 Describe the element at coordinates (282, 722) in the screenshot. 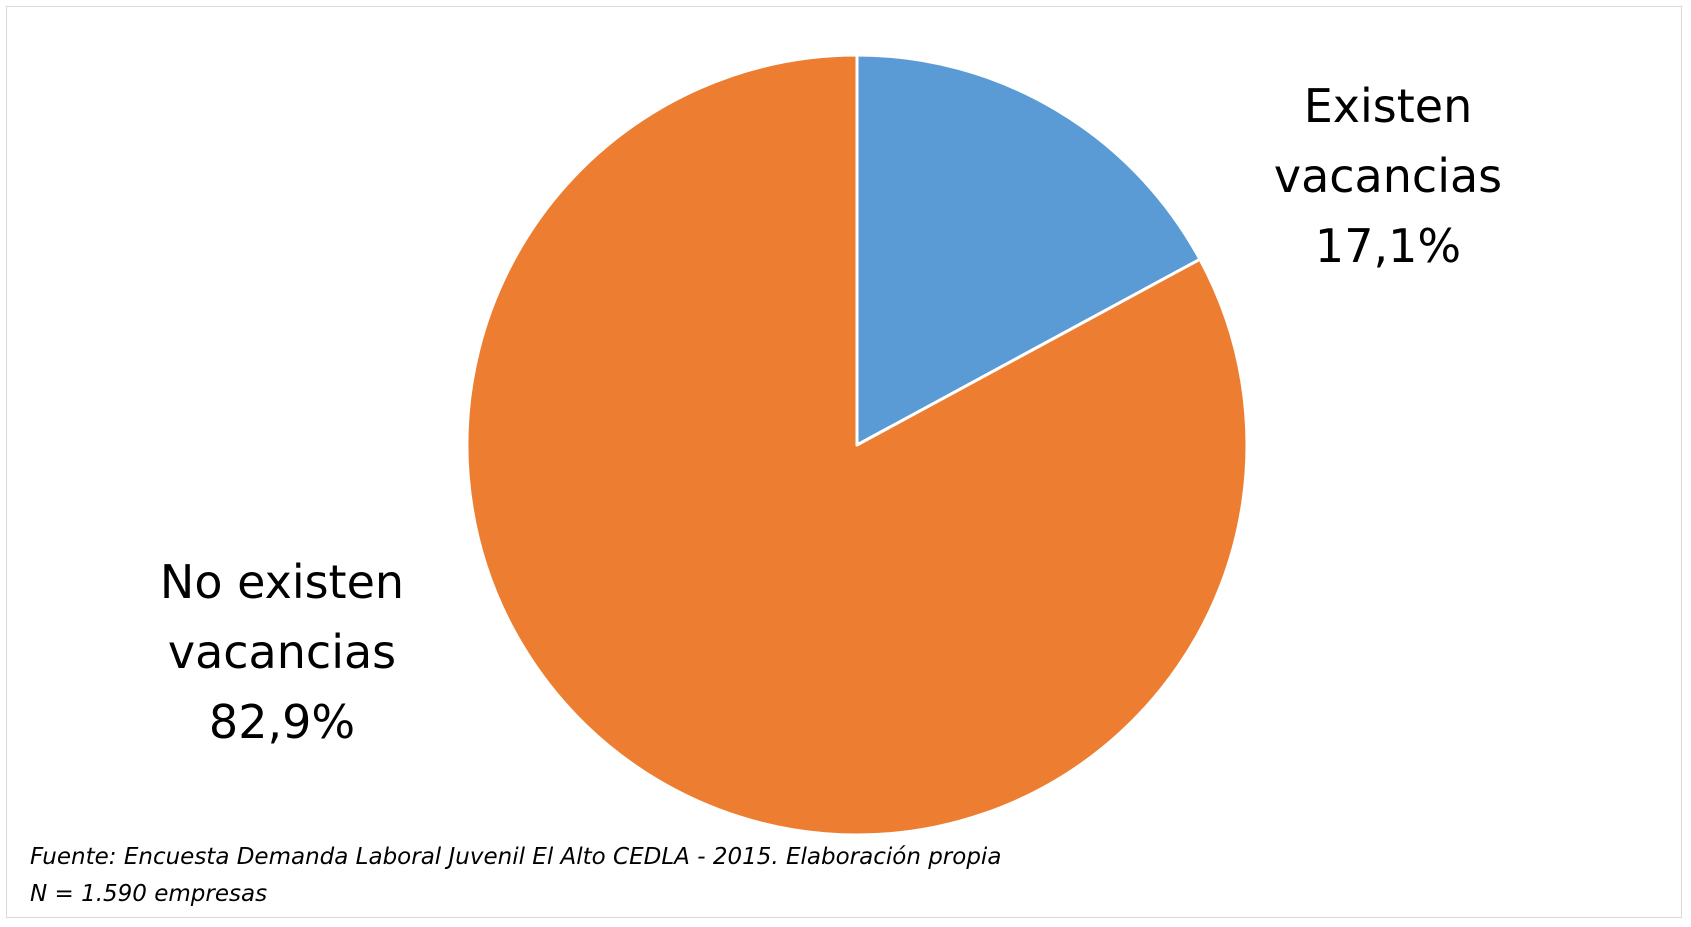

I see `slice-value-label: 82,9%` at that location.